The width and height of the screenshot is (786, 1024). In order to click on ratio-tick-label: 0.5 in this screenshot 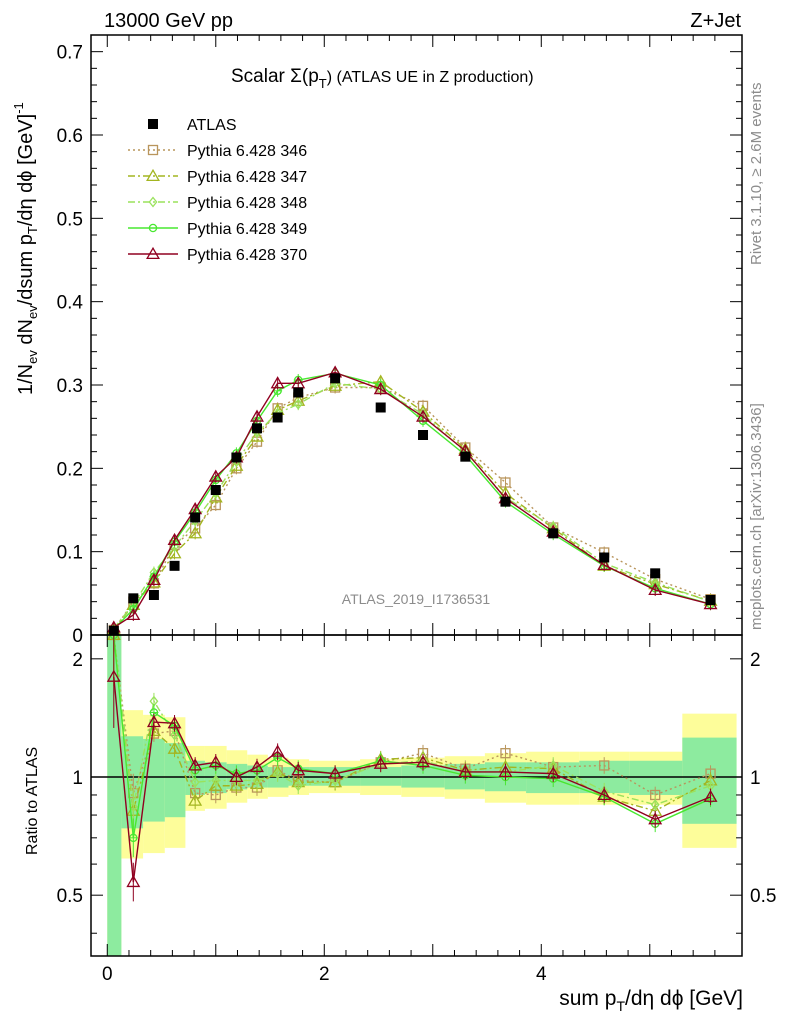, I will do `click(70, 896)`.